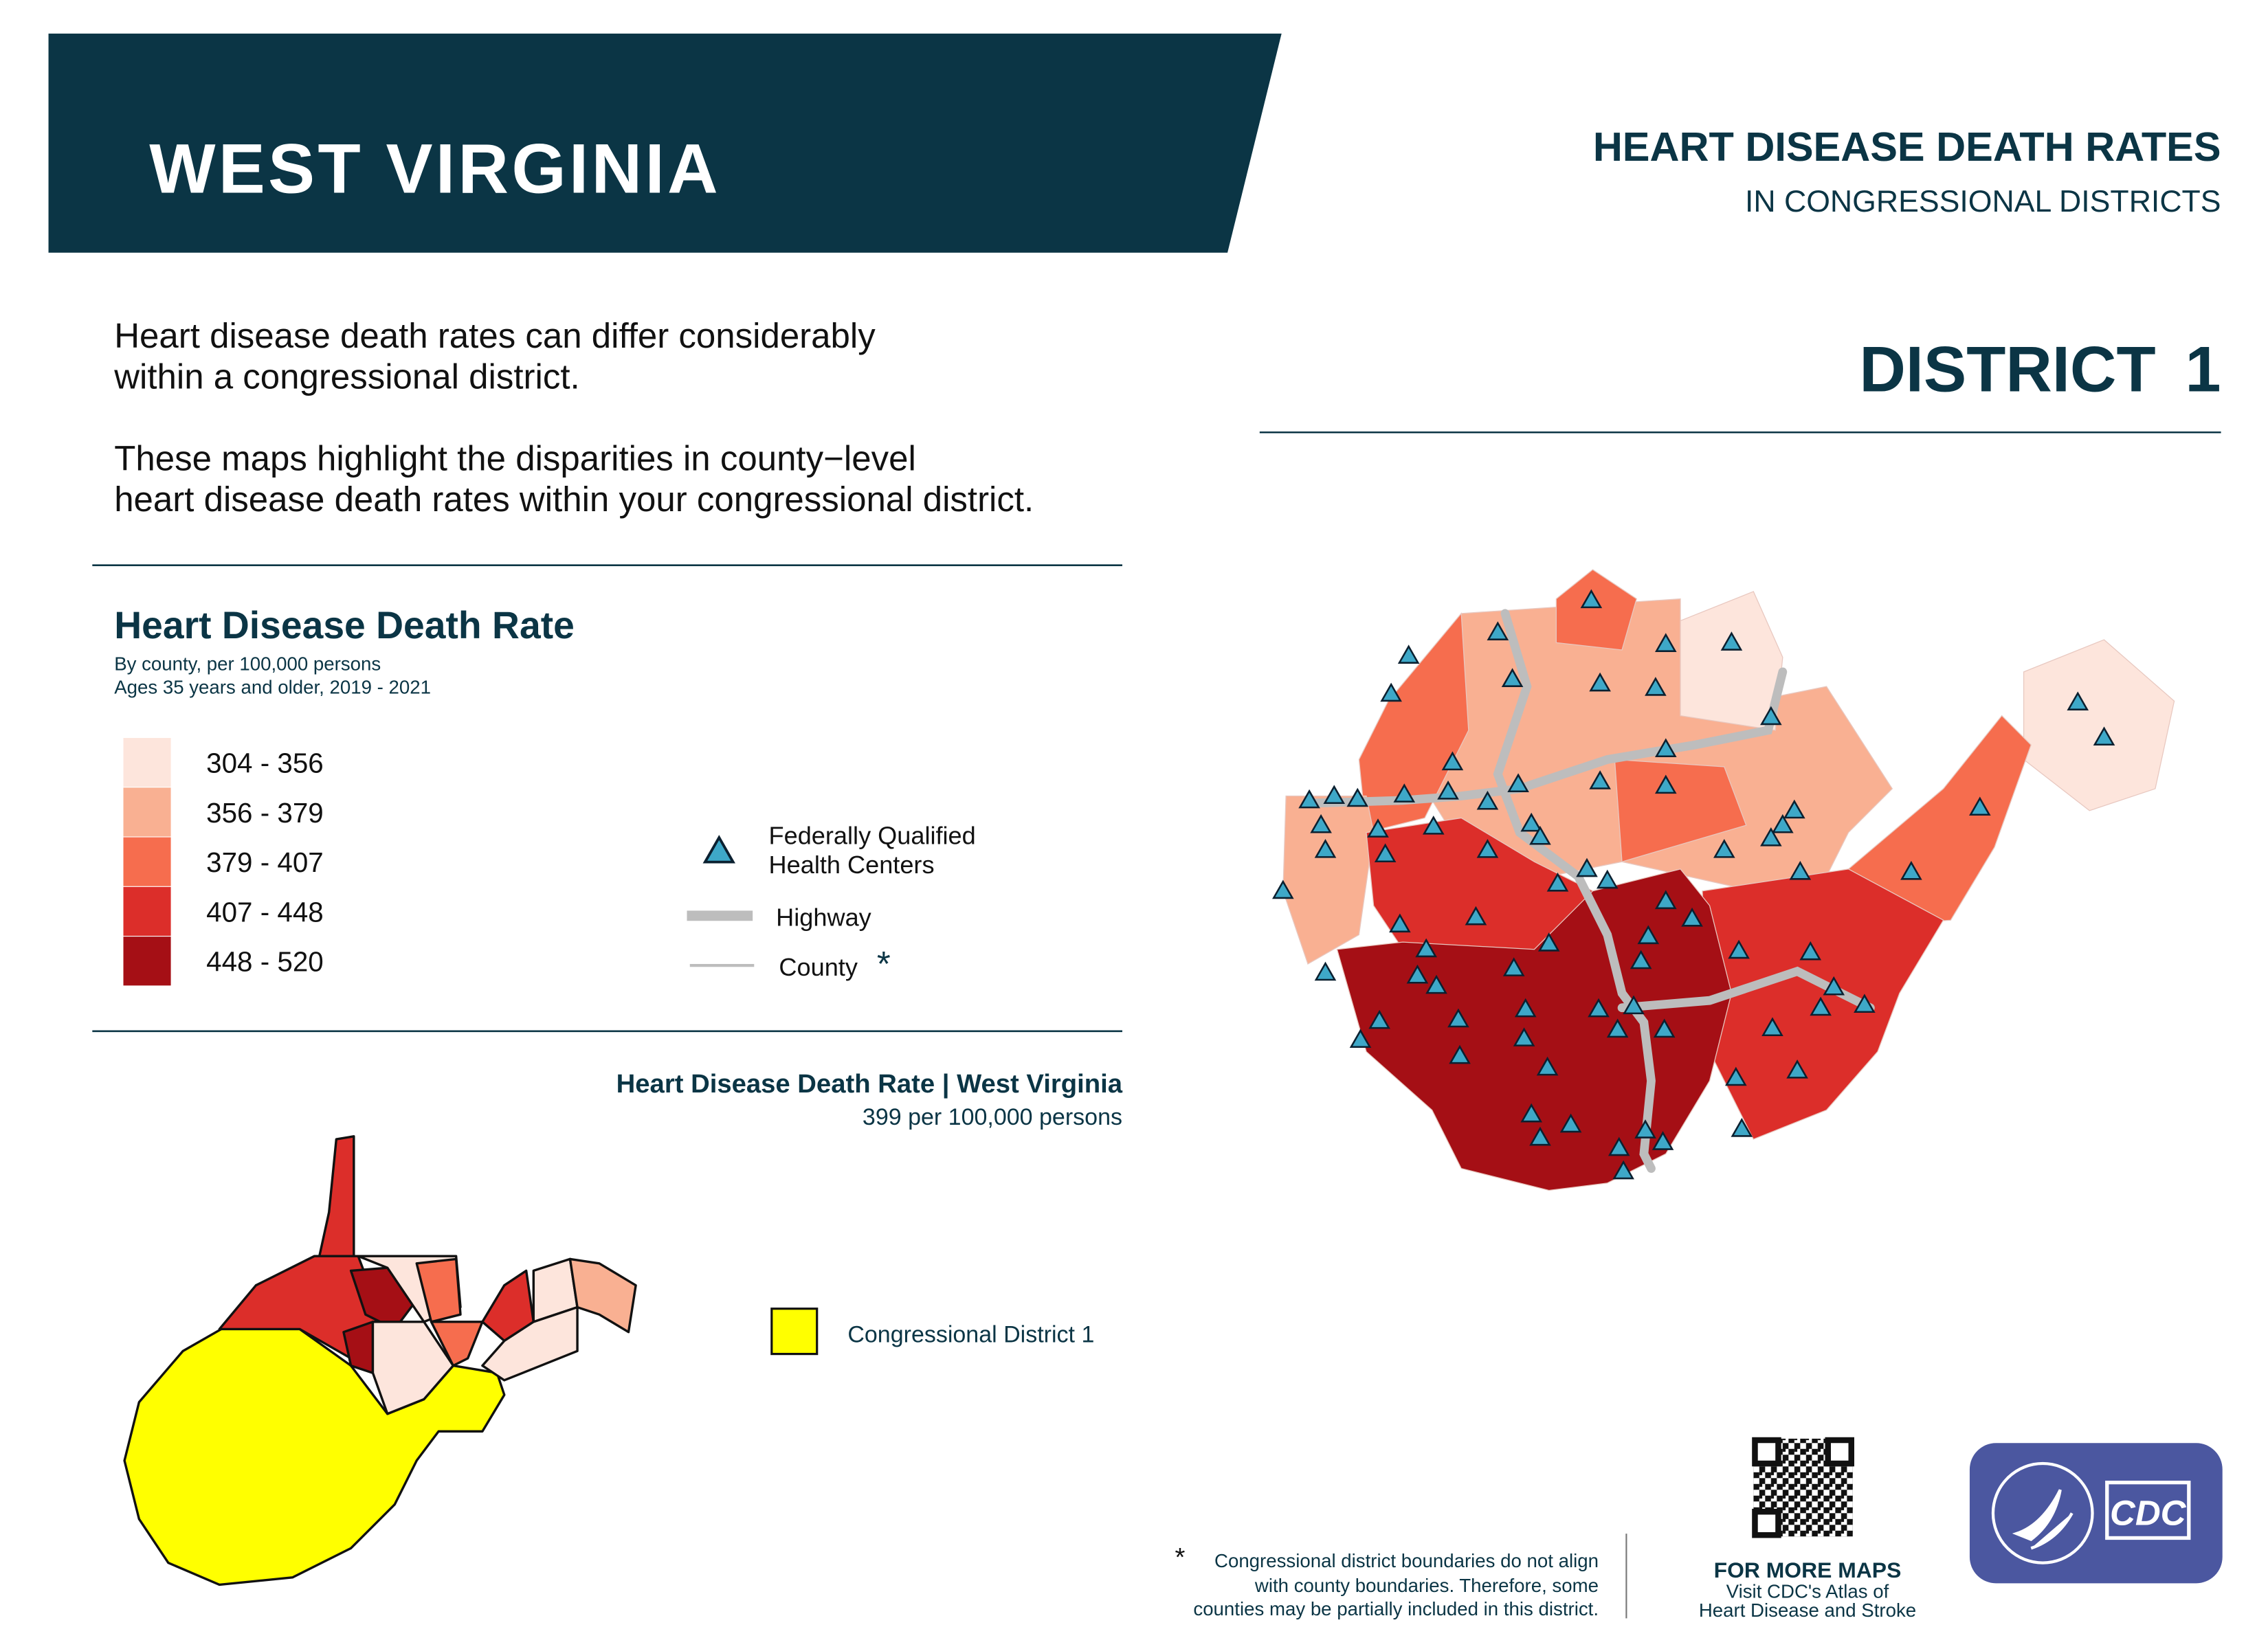 The image size is (2268, 1649). Describe the element at coordinates (265, 962) in the screenshot. I see `legend-class-label: 448 - 520` at that location.